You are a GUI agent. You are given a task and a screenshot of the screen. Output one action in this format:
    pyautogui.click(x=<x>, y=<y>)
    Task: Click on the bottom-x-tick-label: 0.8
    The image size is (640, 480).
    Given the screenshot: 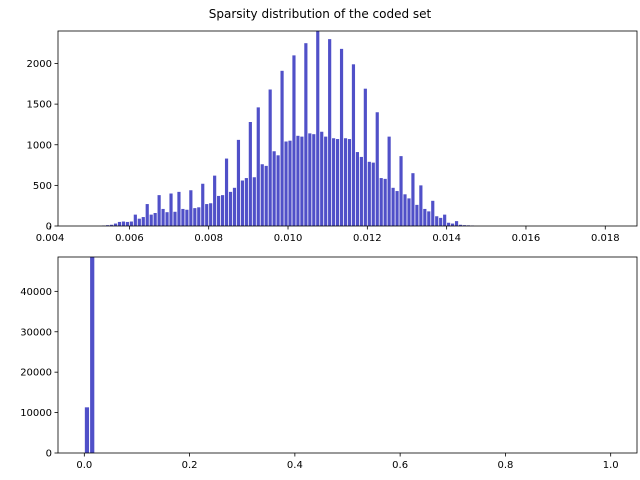 What is the action you would take?
    pyautogui.click(x=505, y=465)
    